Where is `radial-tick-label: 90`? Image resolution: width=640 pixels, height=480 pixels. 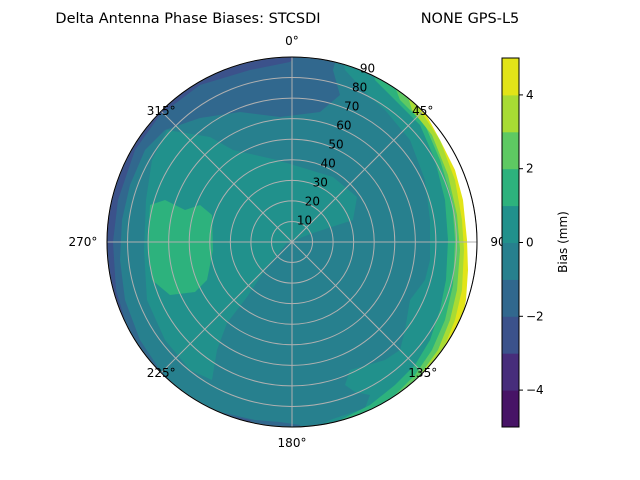
radial-tick-label: 90 is located at coordinates (367, 69).